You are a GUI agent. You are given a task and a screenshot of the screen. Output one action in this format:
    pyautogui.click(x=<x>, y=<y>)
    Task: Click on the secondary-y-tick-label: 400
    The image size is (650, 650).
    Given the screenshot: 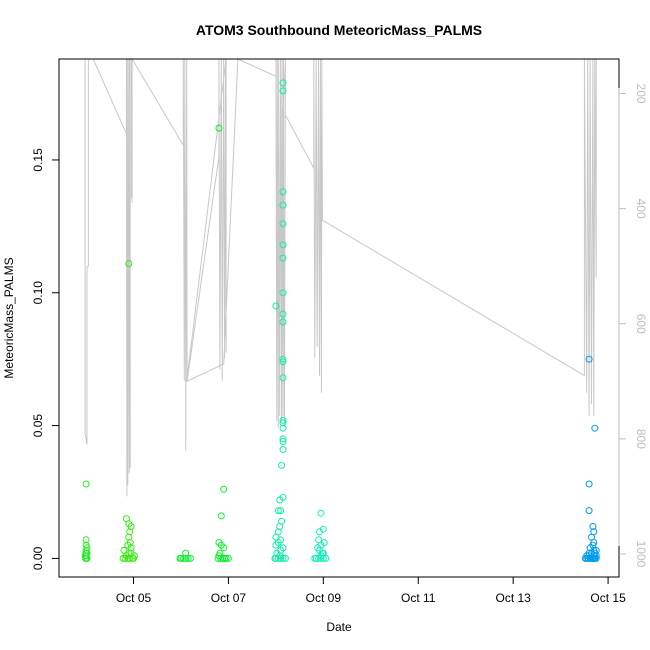 What is the action you would take?
    pyautogui.click(x=641, y=209)
    